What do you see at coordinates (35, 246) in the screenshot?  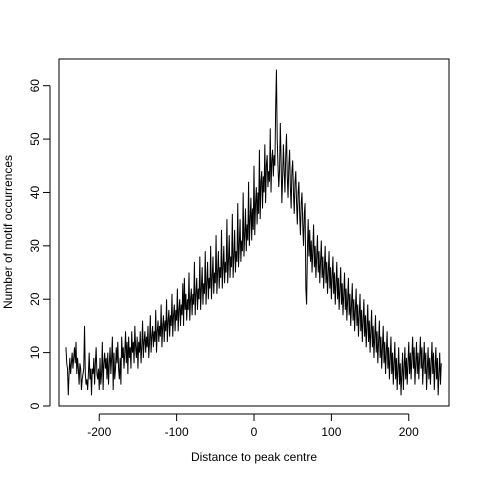 I see `y-tick-label: 30` at bounding box center [35, 246].